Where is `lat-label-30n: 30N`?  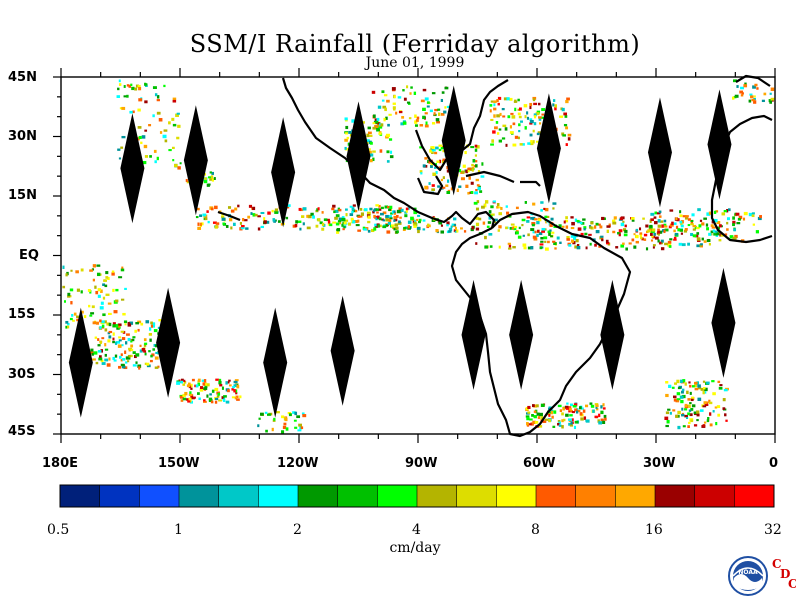
lat-label-30n: 30N is located at coordinates (22, 136).